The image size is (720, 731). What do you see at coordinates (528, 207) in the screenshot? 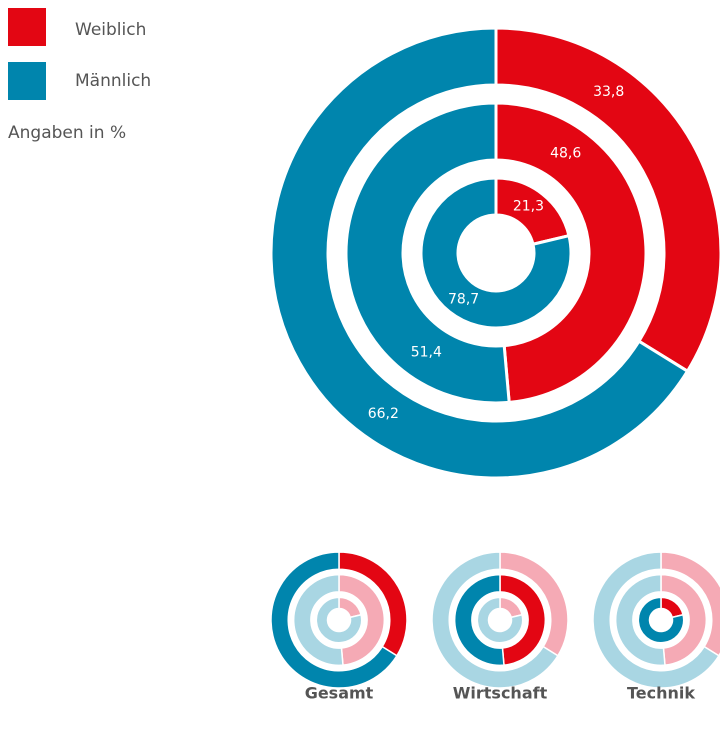
I see `value-label: 21,3` at bounding box center [528, 207].